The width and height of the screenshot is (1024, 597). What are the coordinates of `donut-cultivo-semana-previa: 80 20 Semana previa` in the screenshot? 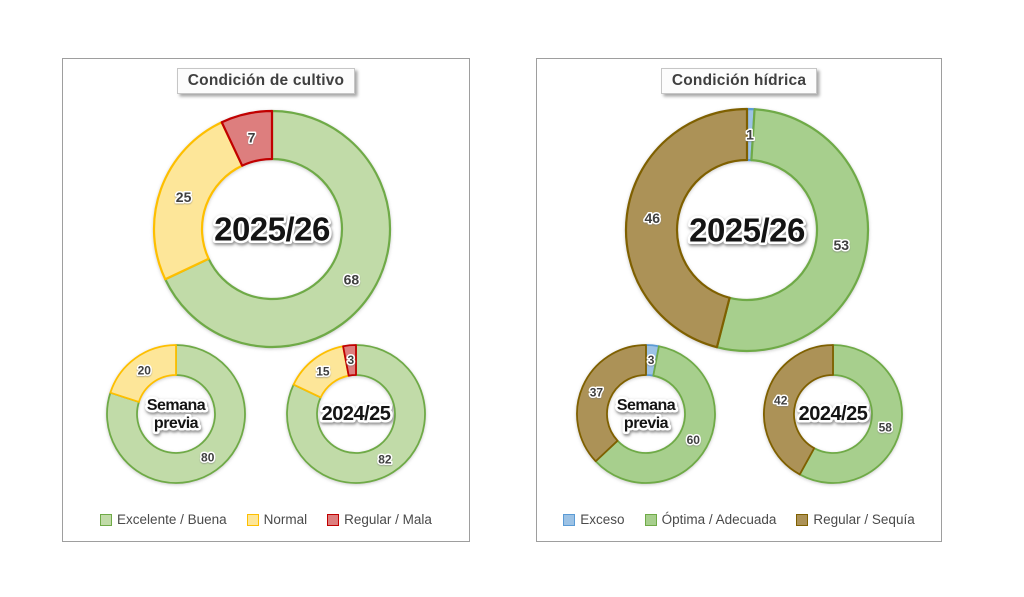 It's located at (176, 414).